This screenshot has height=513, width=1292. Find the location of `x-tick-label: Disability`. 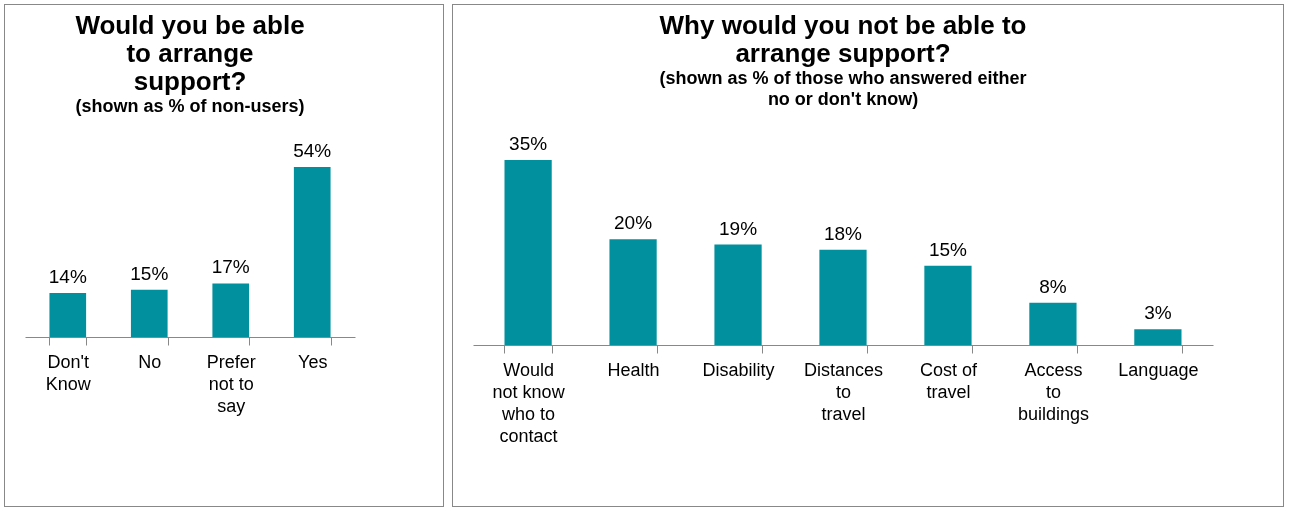

x-tick-label: Disability is located at coordinates (738, 369).